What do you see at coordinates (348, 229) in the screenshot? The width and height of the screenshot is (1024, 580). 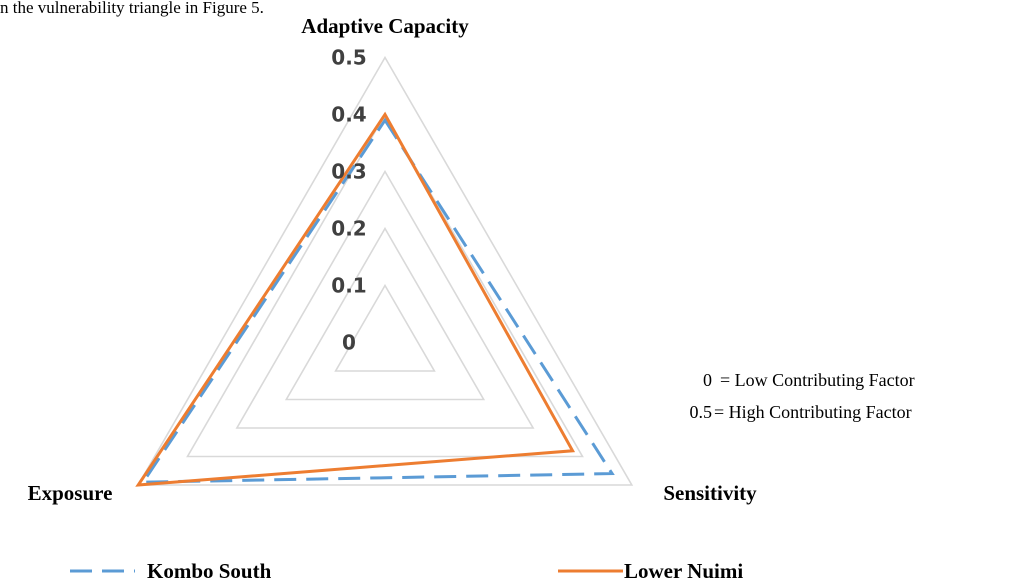 I see `tick-label-2: 0.2` at bounding box center [348, 229].